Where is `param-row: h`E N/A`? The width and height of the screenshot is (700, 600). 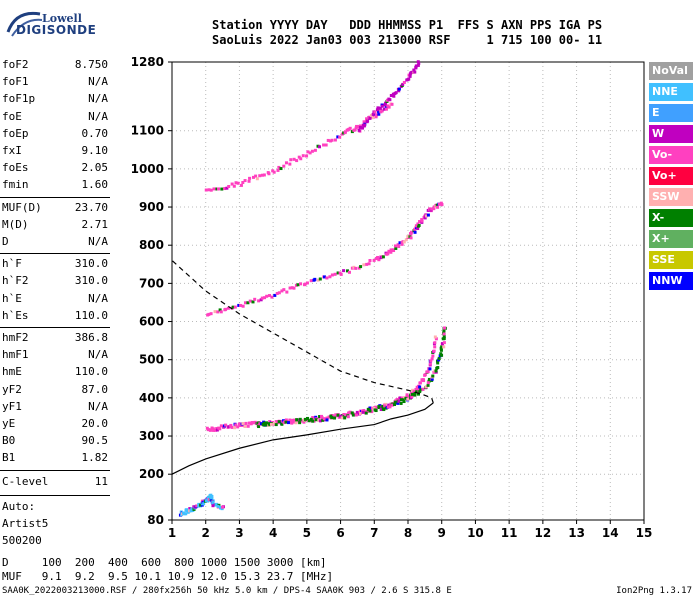 param-row: h`E N/A is located at coordinates (55, 300).